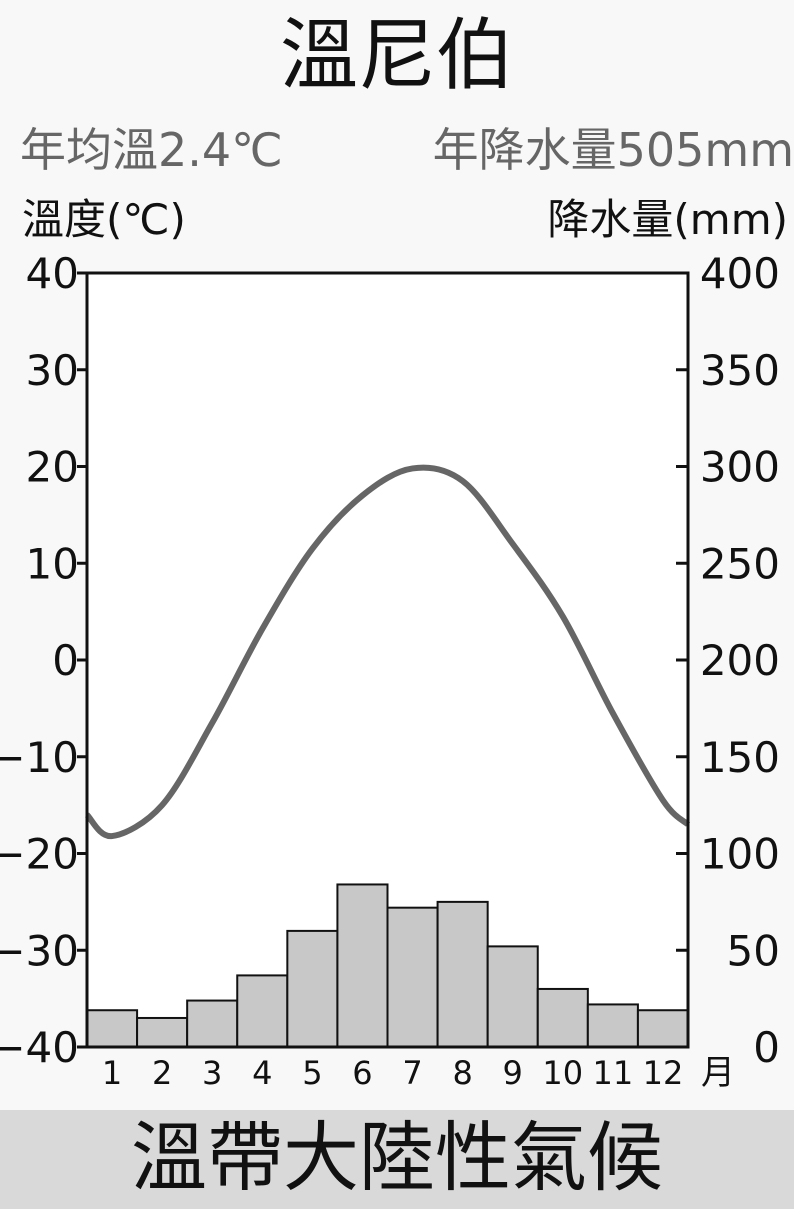 The width and height of the screenshot is (794, 1209). What do you see at coordinates (613, 1073) in the screenshot?
I see `month-label-11: 11` at bounding box center [613, 1073].